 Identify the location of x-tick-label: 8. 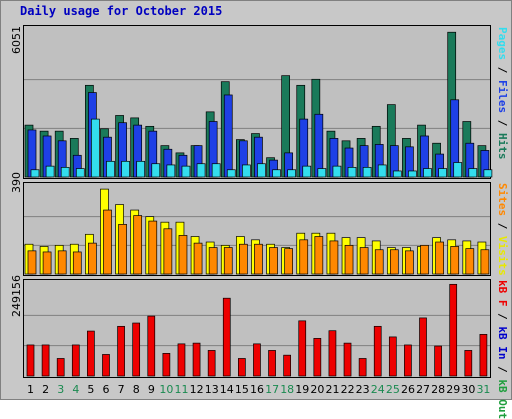
(136, 389).